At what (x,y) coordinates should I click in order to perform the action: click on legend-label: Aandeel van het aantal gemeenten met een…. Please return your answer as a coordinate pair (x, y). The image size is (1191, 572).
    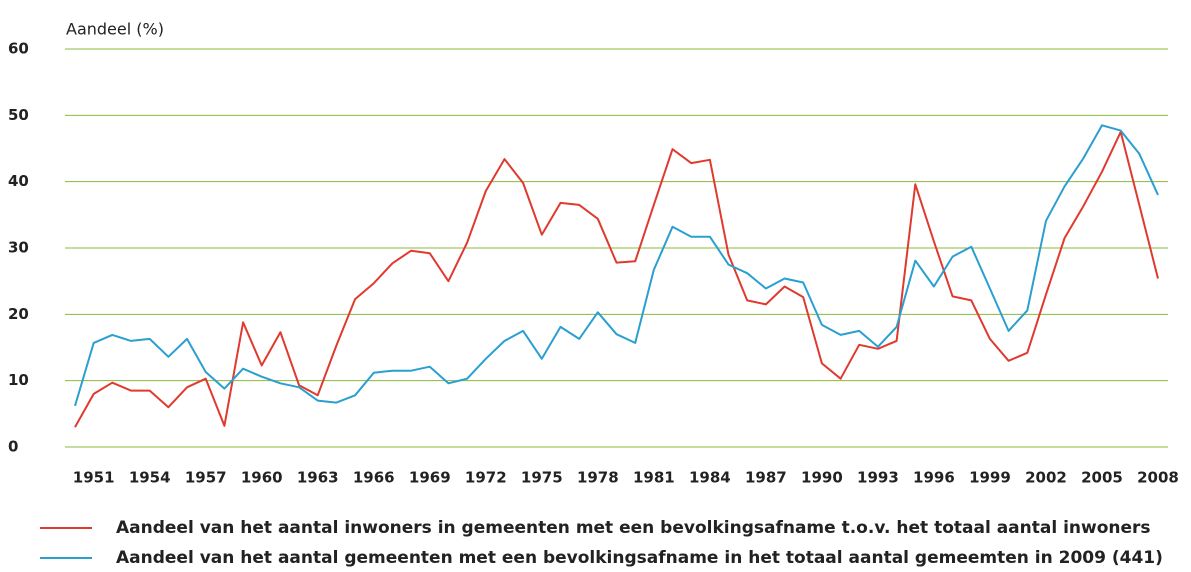
    Looking at the image, I should click on (639, 558).